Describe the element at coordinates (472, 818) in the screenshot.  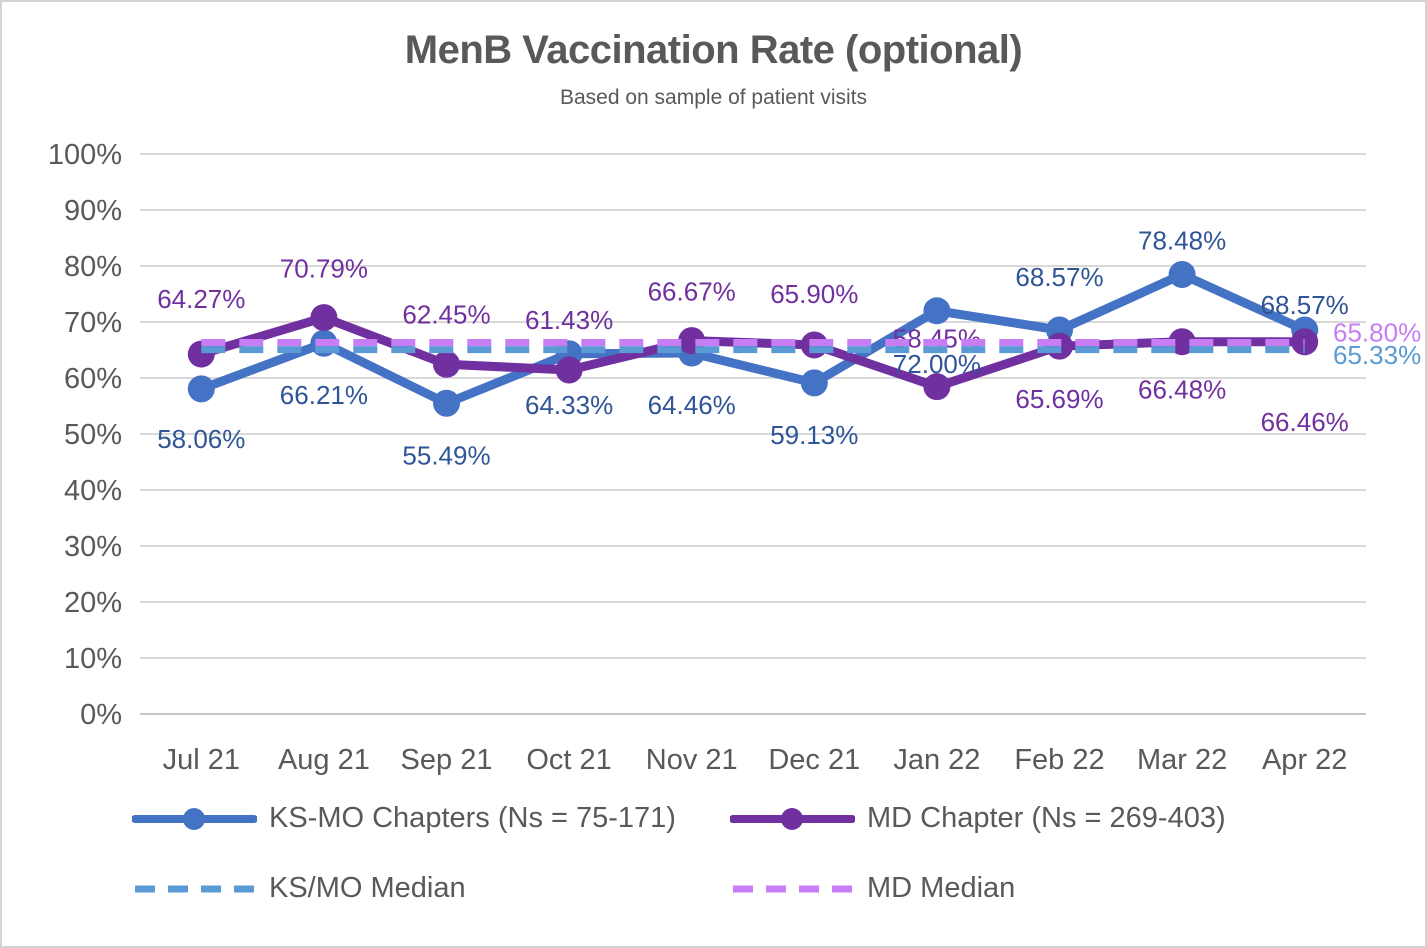
I see `legend-label-ksmo-series: KS-MO Chapters (Ns = 75-171)` at that location.